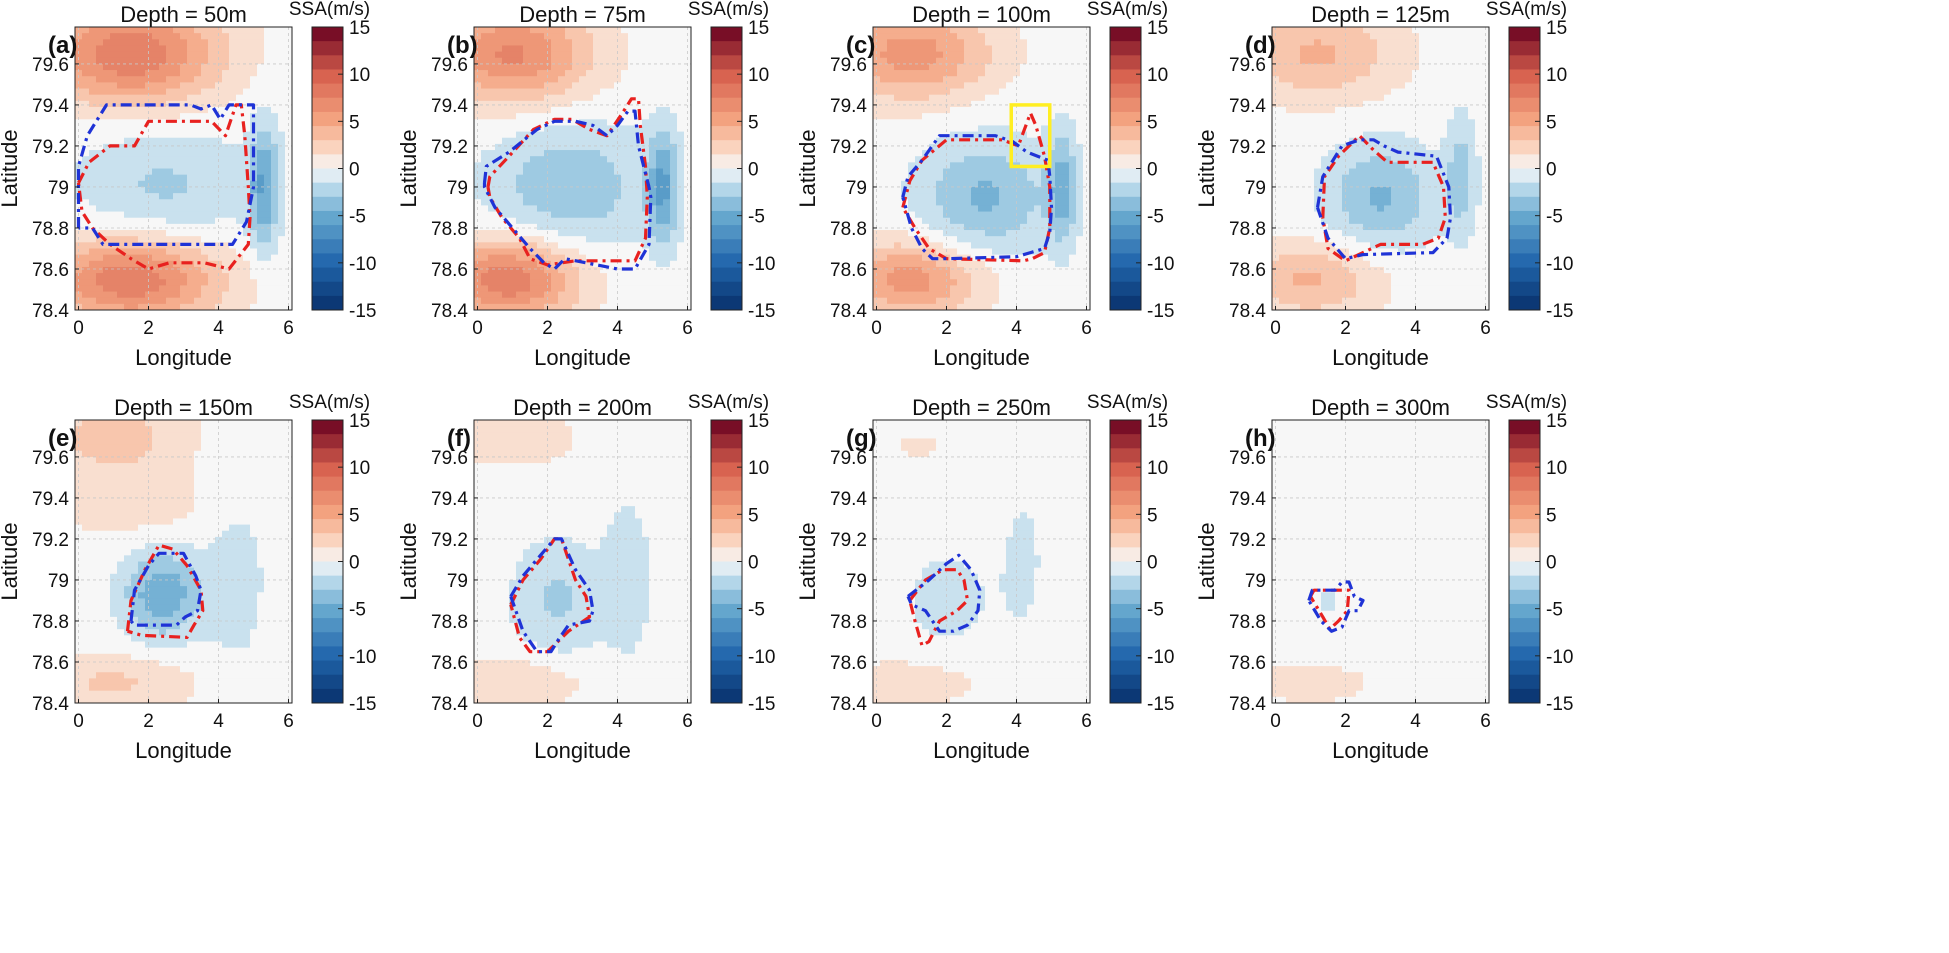  I want to click on axes-frame, so click(183, 168).